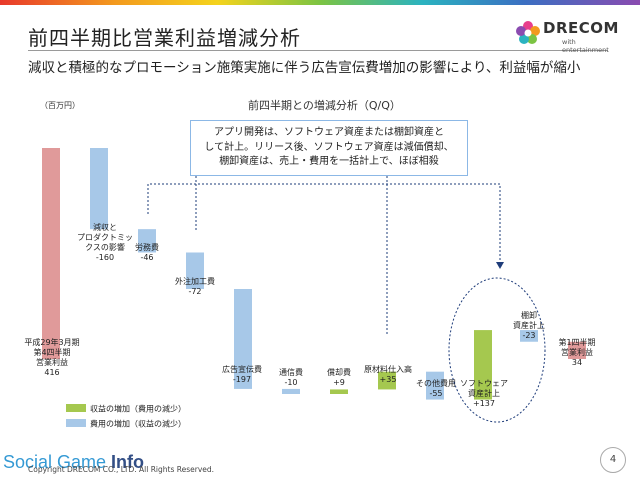 The width and height of the screenshot is (640, 480). Describe the element at coordinates (164, 38) in the screenshot. I see `slide-title: 前四半期比営業利益増減分析` at that location.